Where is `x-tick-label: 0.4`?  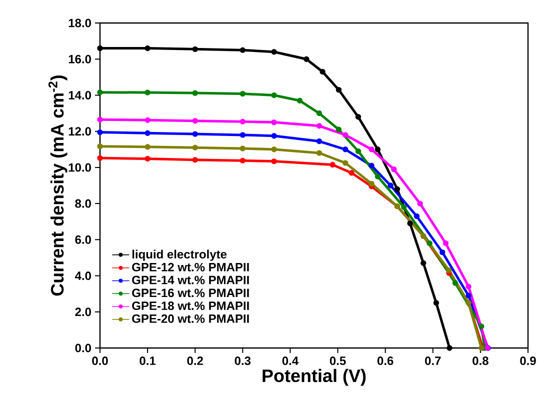 x-tick-label: 0.4 is located at coordinates (290, 361).